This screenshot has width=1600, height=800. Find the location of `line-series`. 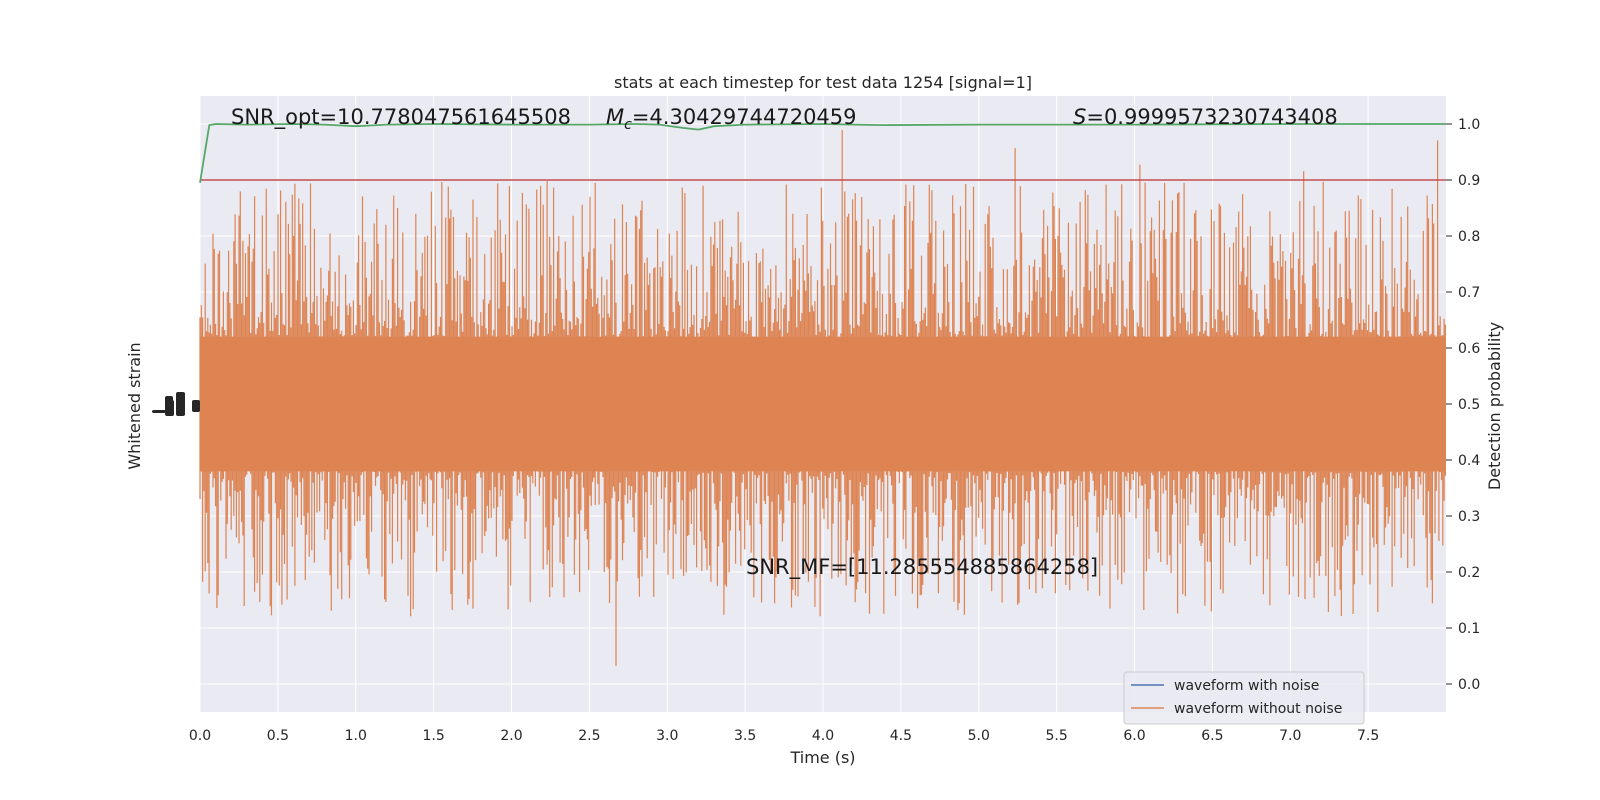

line-series is located at coordinates (822, 153).